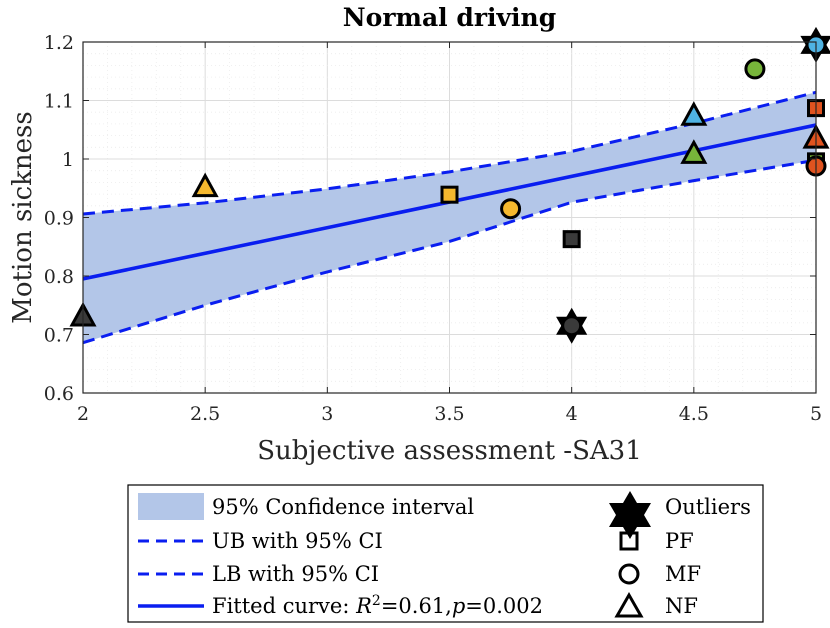  What do you see at coordinates (630, 515) in the screenshot?
I see `legend-outlier-marker` at bounding box center [630, 515].